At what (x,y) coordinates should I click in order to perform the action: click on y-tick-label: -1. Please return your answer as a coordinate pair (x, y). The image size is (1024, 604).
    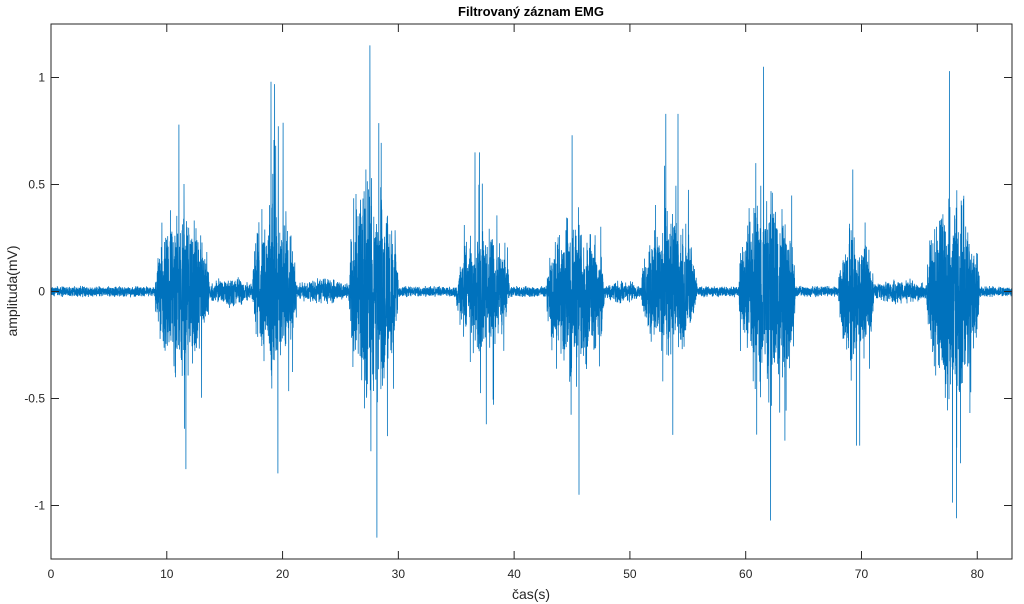
    Looking at the image, I should click on (39, 506).